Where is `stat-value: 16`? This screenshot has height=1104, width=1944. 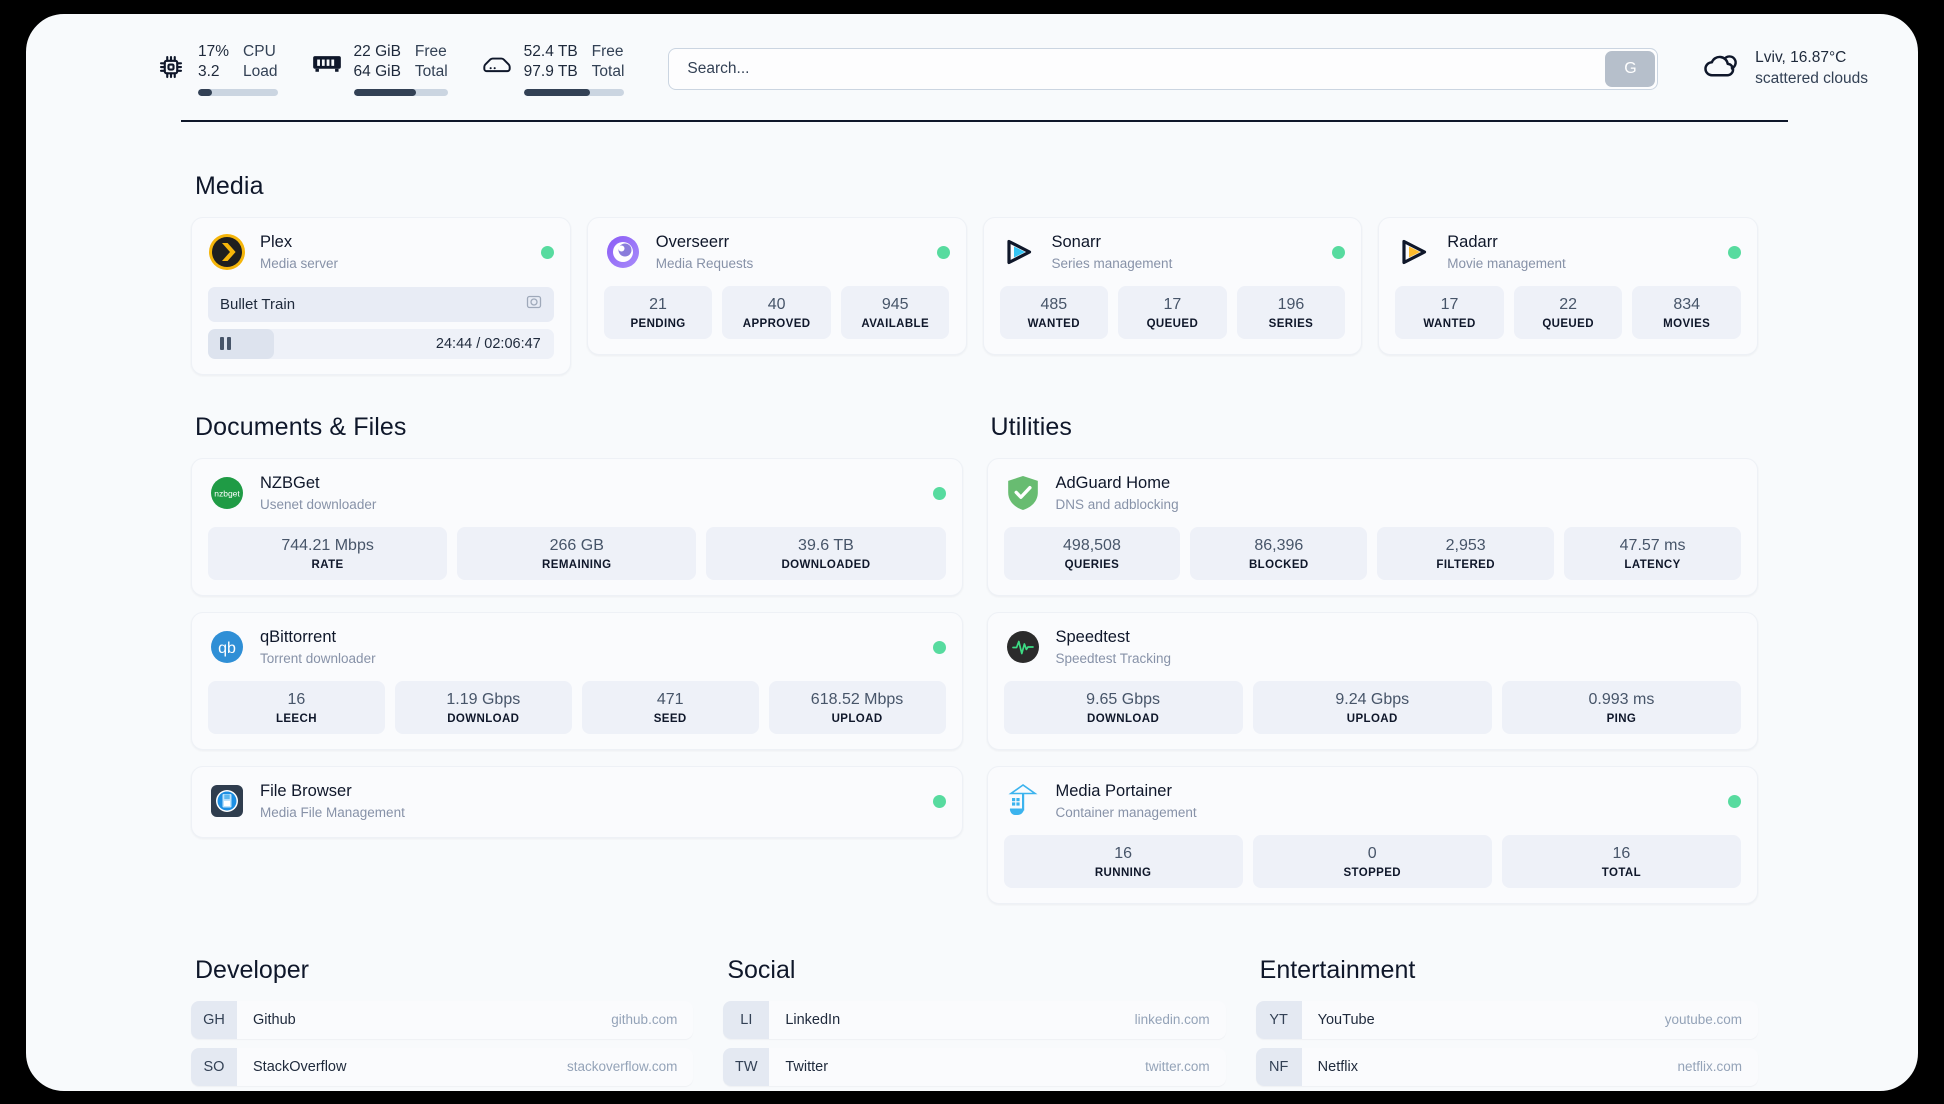
stat-value: 16 is located at coordinates (1123, 853).